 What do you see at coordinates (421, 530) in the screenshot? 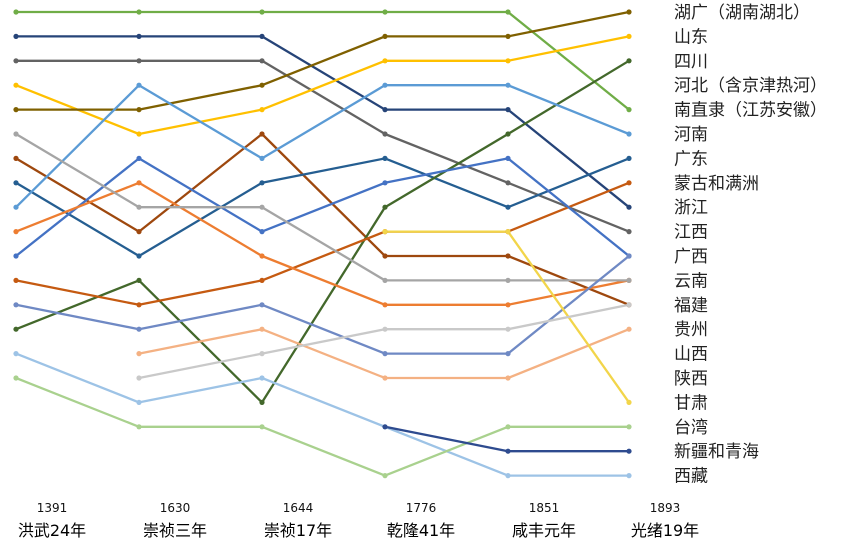
I see `x-tick-era: 乾隆41年` at bounding box center [421, 530].